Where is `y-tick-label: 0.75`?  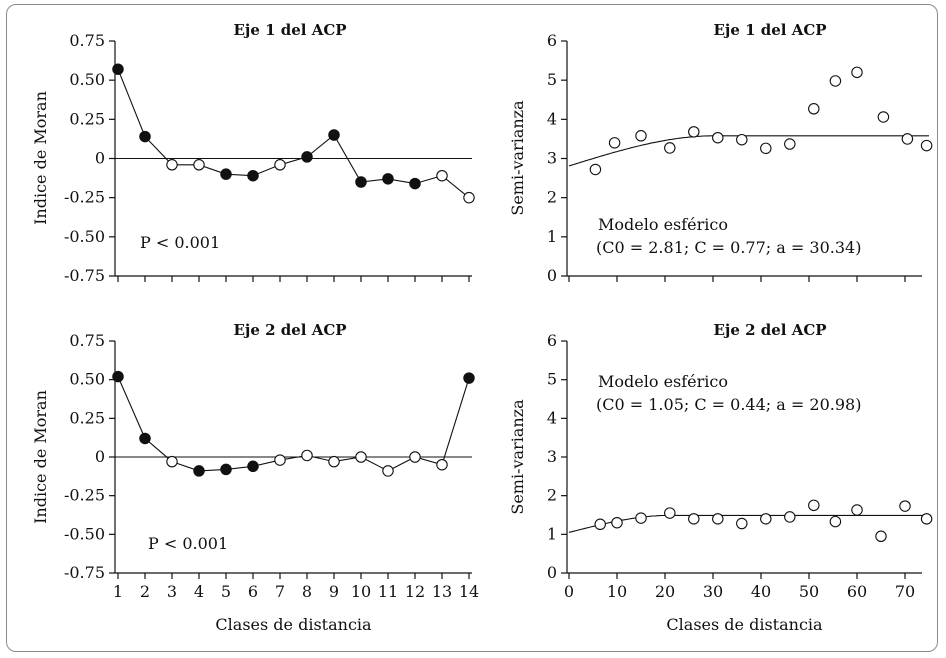 y-tick-label: 0.75 is located at coordinates (87, 40).